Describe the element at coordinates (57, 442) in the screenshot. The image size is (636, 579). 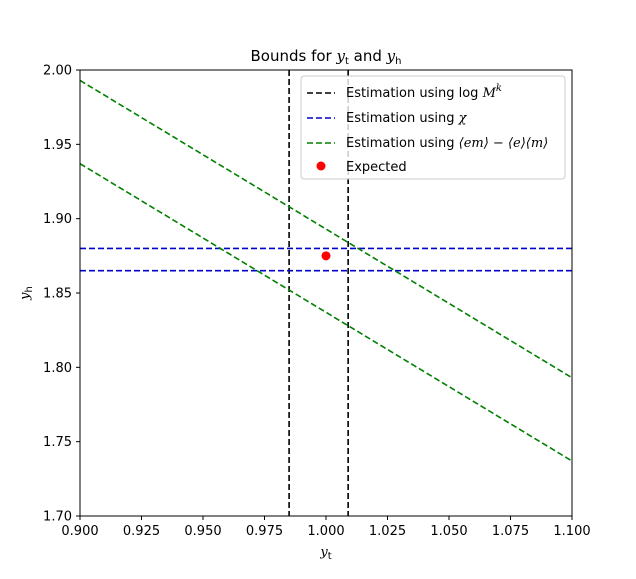
I see `y-tick-label: 1.75` at that location.